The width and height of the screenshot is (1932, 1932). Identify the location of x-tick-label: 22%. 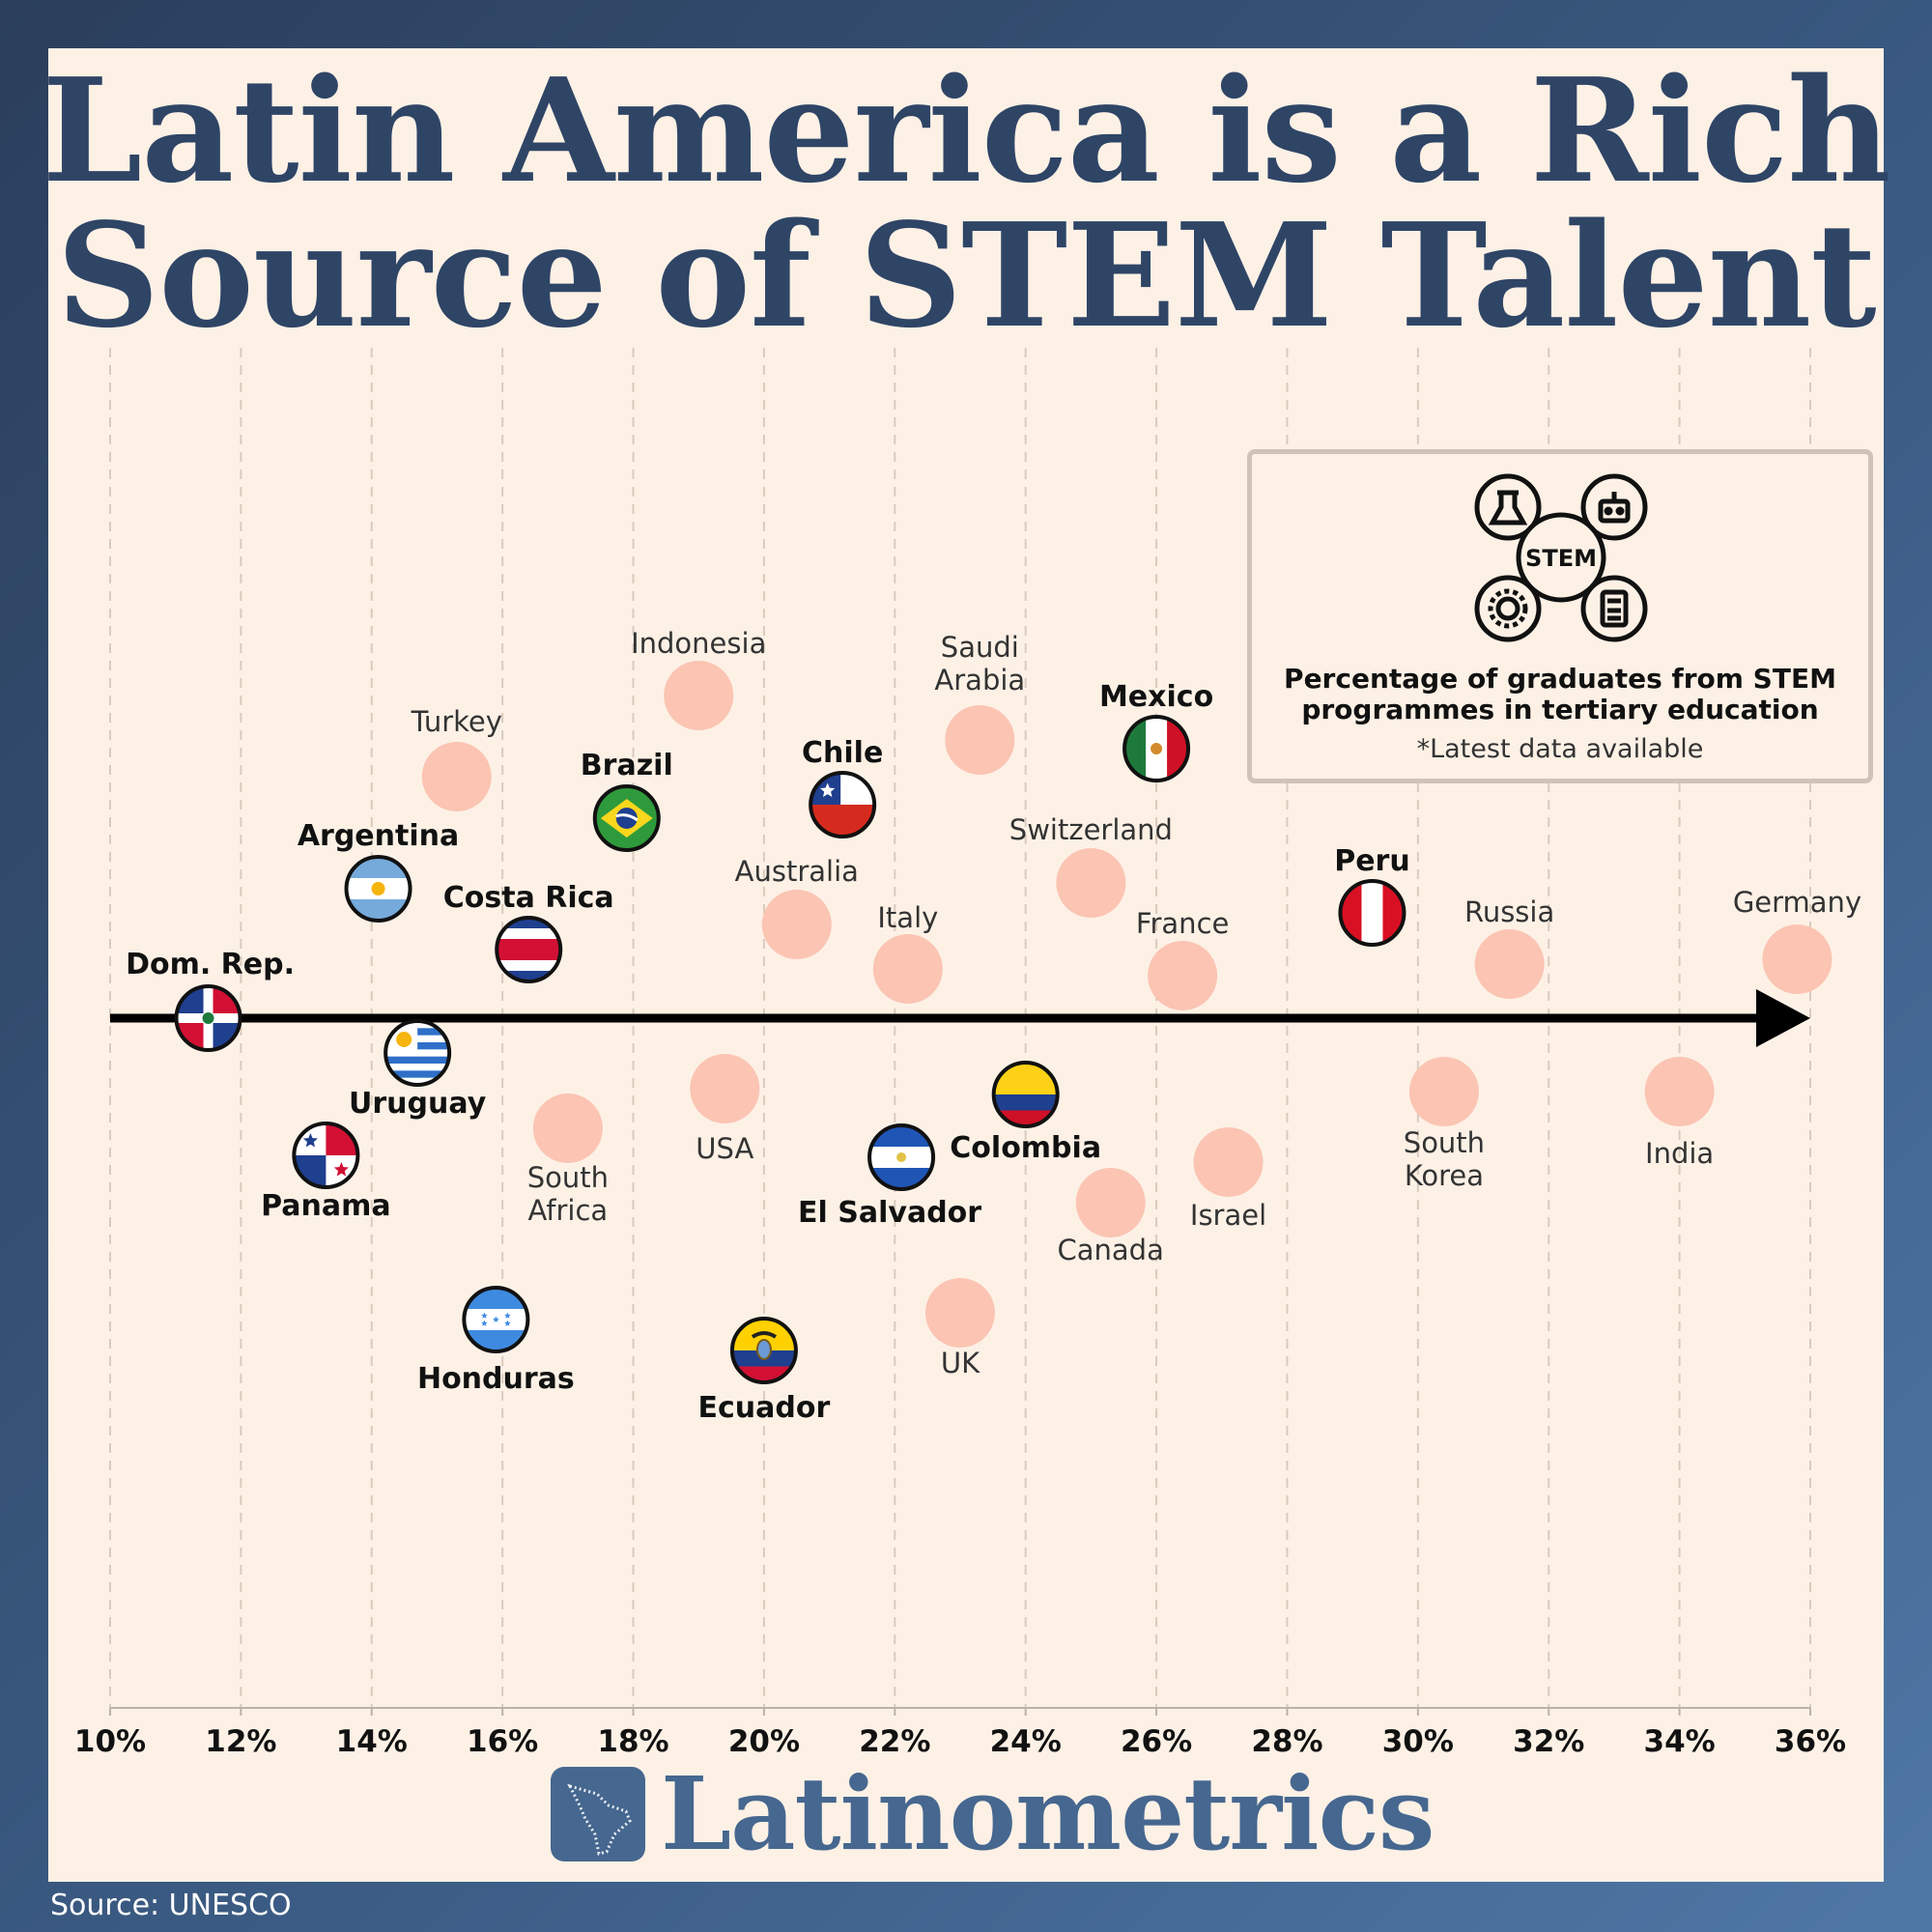
(894, 1741).